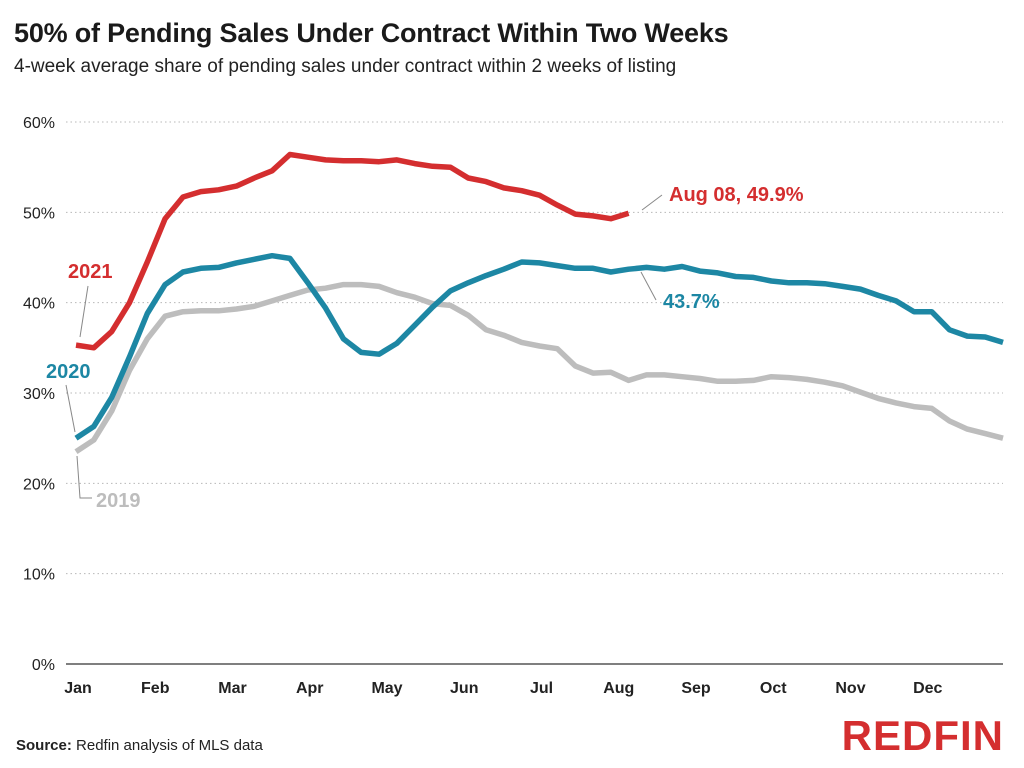 This screenshot has width=1024, height=768. Describe the element at coordinates (78, 688) in the screenshot. I see `x-tick-label: Jan` at that location.